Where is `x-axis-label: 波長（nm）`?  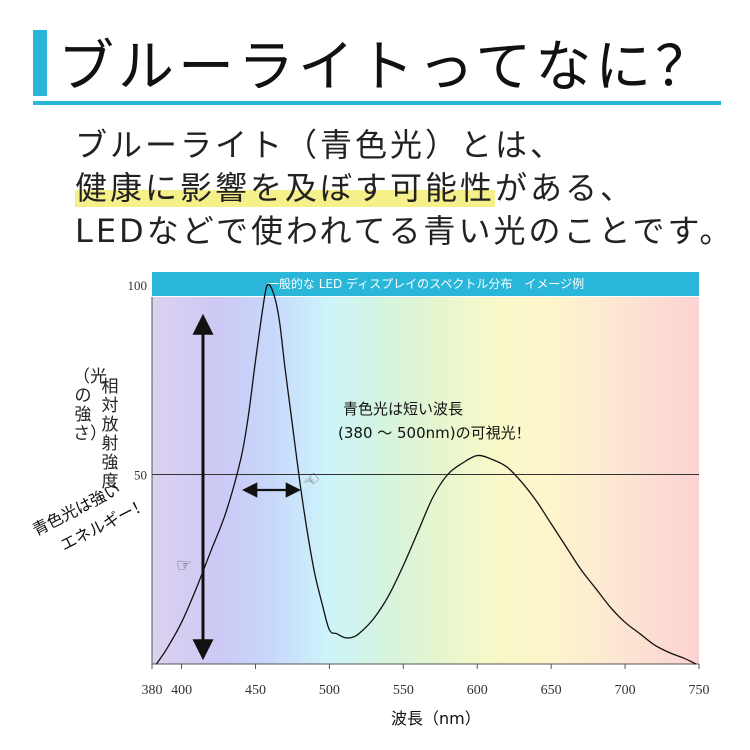
x-axis-label: 波長（nm） is located at coordinates (436, 718).